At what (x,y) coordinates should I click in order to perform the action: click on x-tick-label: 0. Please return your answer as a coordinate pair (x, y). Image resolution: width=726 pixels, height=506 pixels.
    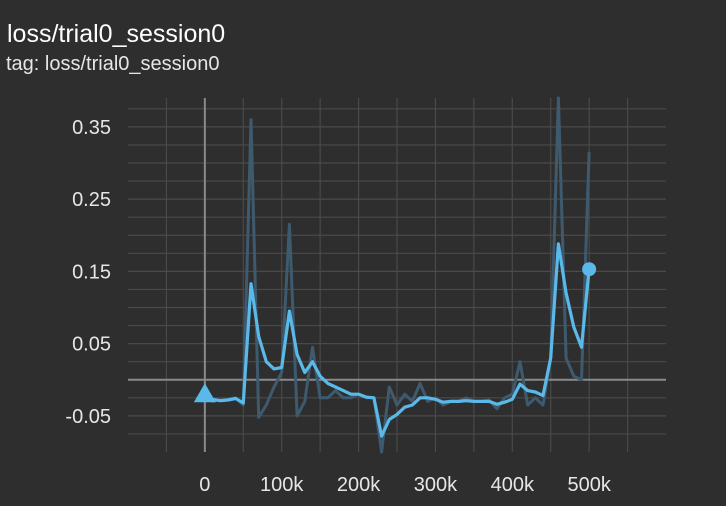
    Looking at the image, I should click on (204, 485).